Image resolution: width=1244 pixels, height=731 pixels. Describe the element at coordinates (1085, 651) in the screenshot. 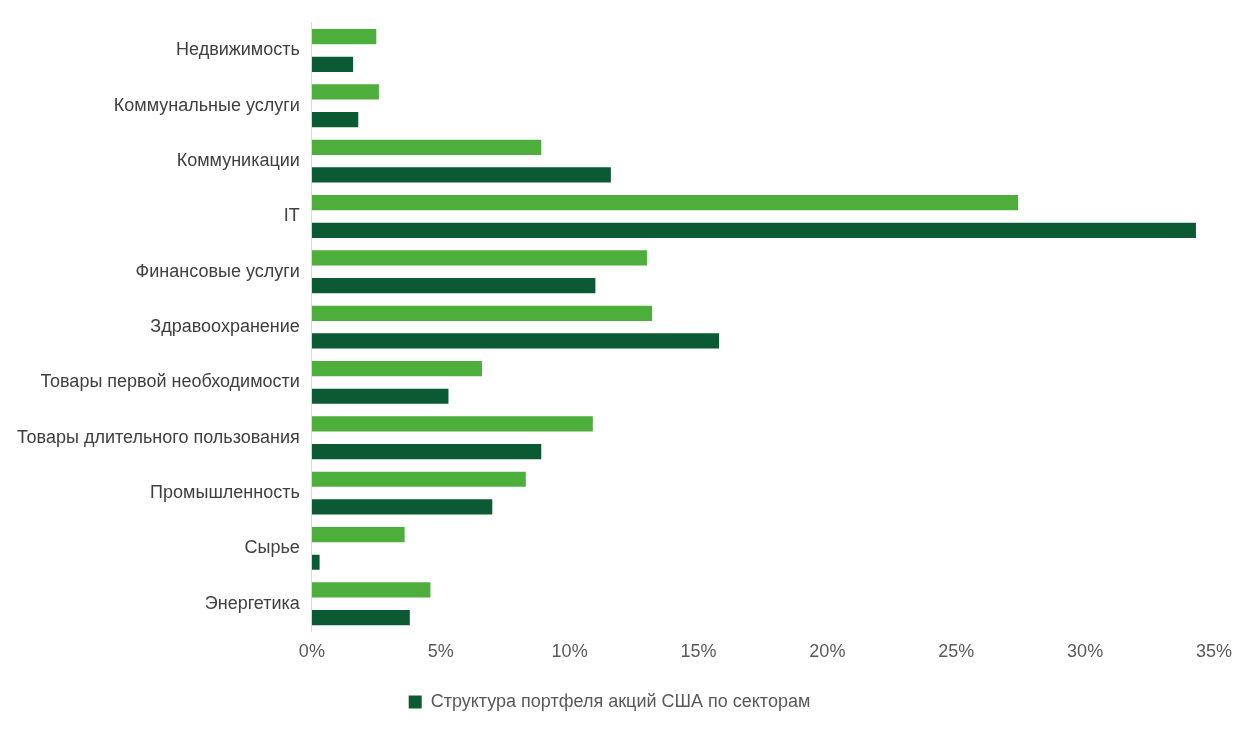

I see `x-tick-label: 30%` at that location.